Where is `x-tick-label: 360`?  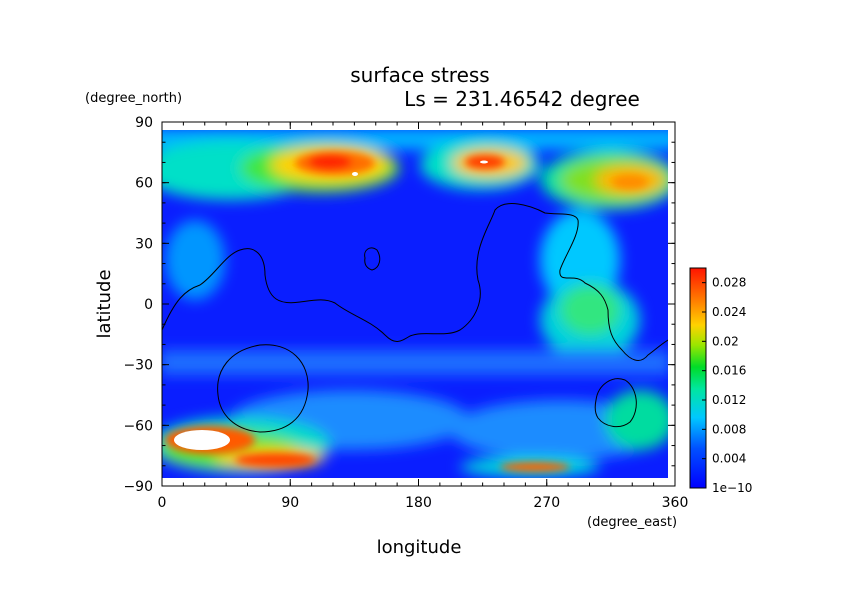 x-tick-label: 360 is located at coordinates (675, 503).